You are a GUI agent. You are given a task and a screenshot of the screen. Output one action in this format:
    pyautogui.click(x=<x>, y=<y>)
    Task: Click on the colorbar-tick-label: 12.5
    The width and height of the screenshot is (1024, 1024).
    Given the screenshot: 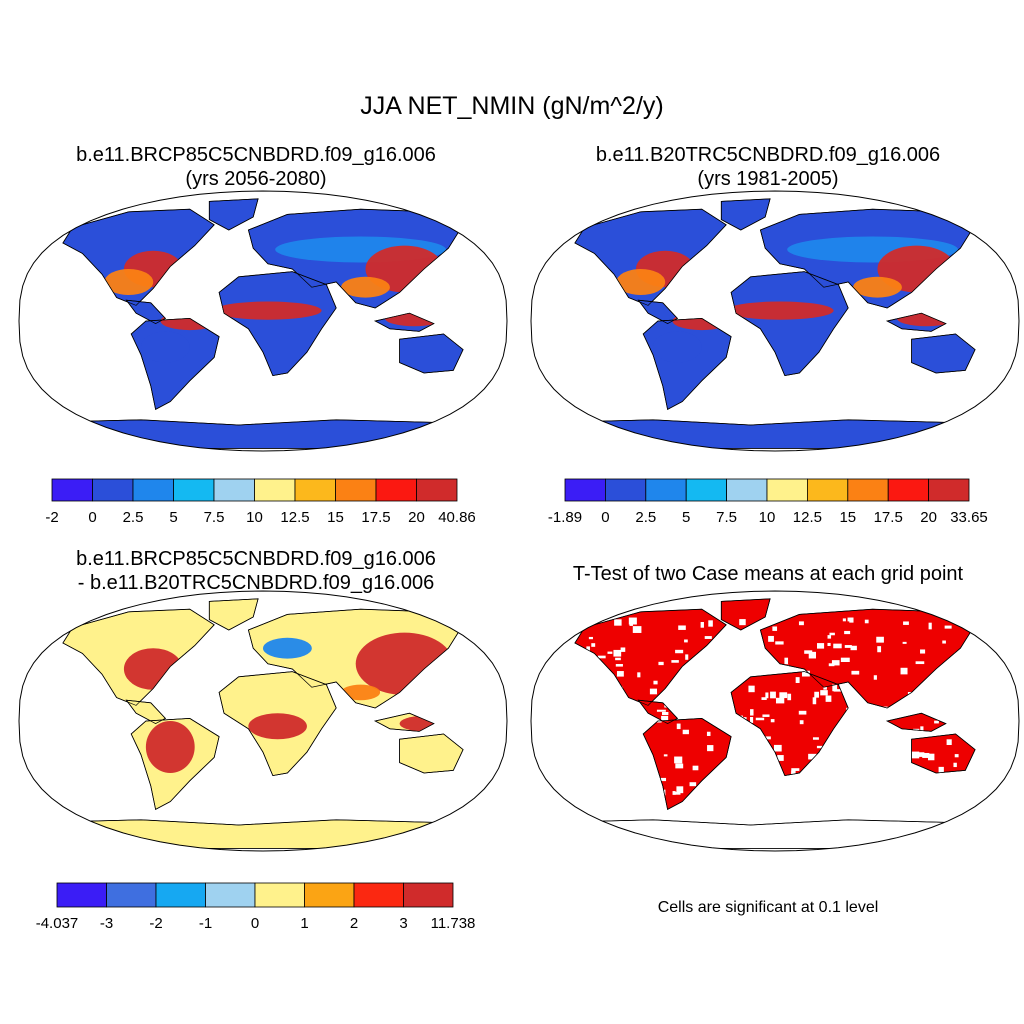 What is the action you would take?
    pyautogui.click(x=807, y=517)
    